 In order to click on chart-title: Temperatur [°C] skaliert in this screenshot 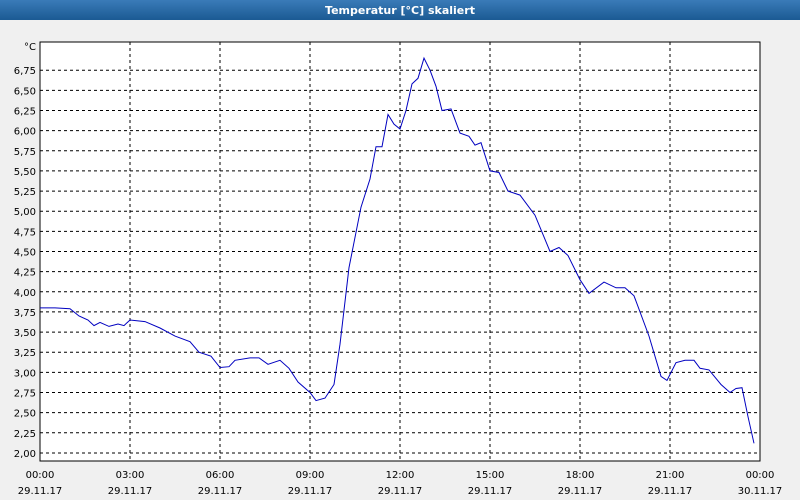, I will do `click(400, 10)`.